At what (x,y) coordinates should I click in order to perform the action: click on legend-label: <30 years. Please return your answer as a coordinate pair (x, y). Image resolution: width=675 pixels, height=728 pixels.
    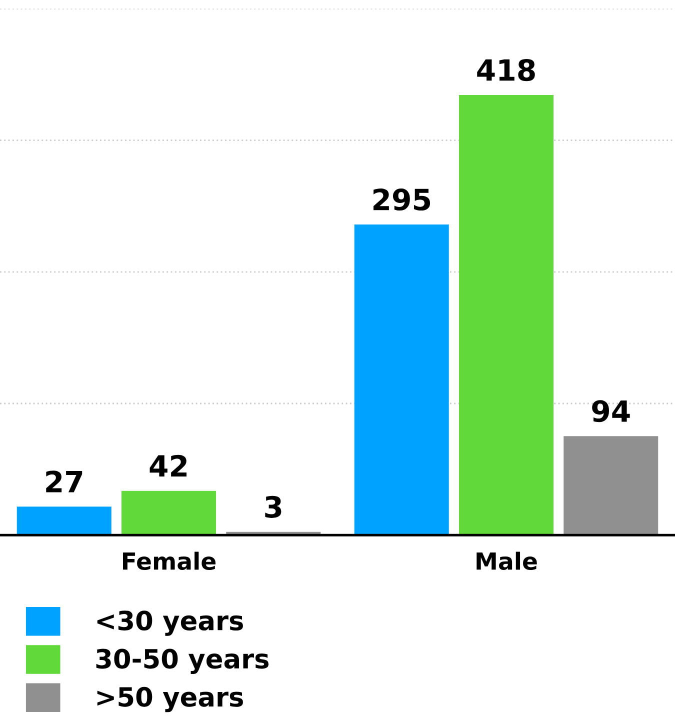
    Looking at the image, I should click on (170, 623).